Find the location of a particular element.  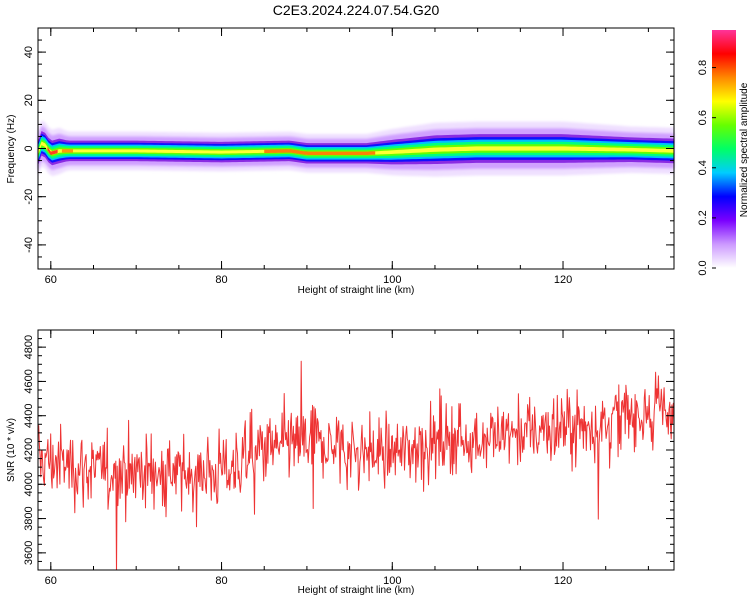

colorbar-tick-label: 0.0 is located at coordinates (703, 267).